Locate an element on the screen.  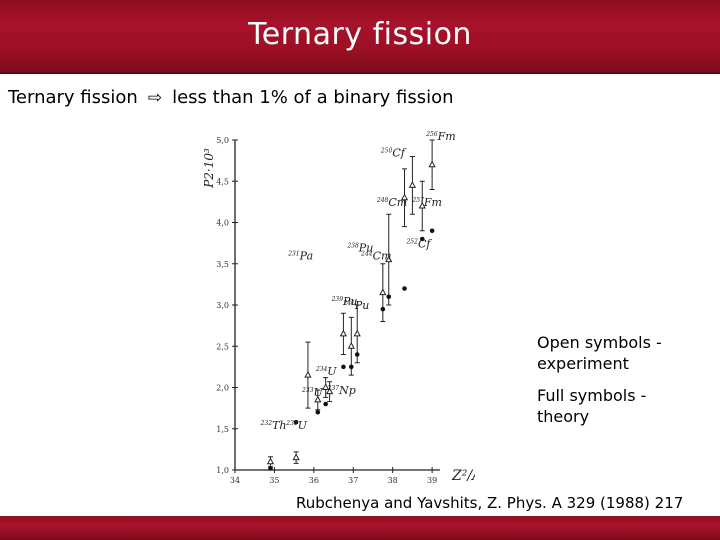
open-symbol-244cm is located at coordinates (383, 292).